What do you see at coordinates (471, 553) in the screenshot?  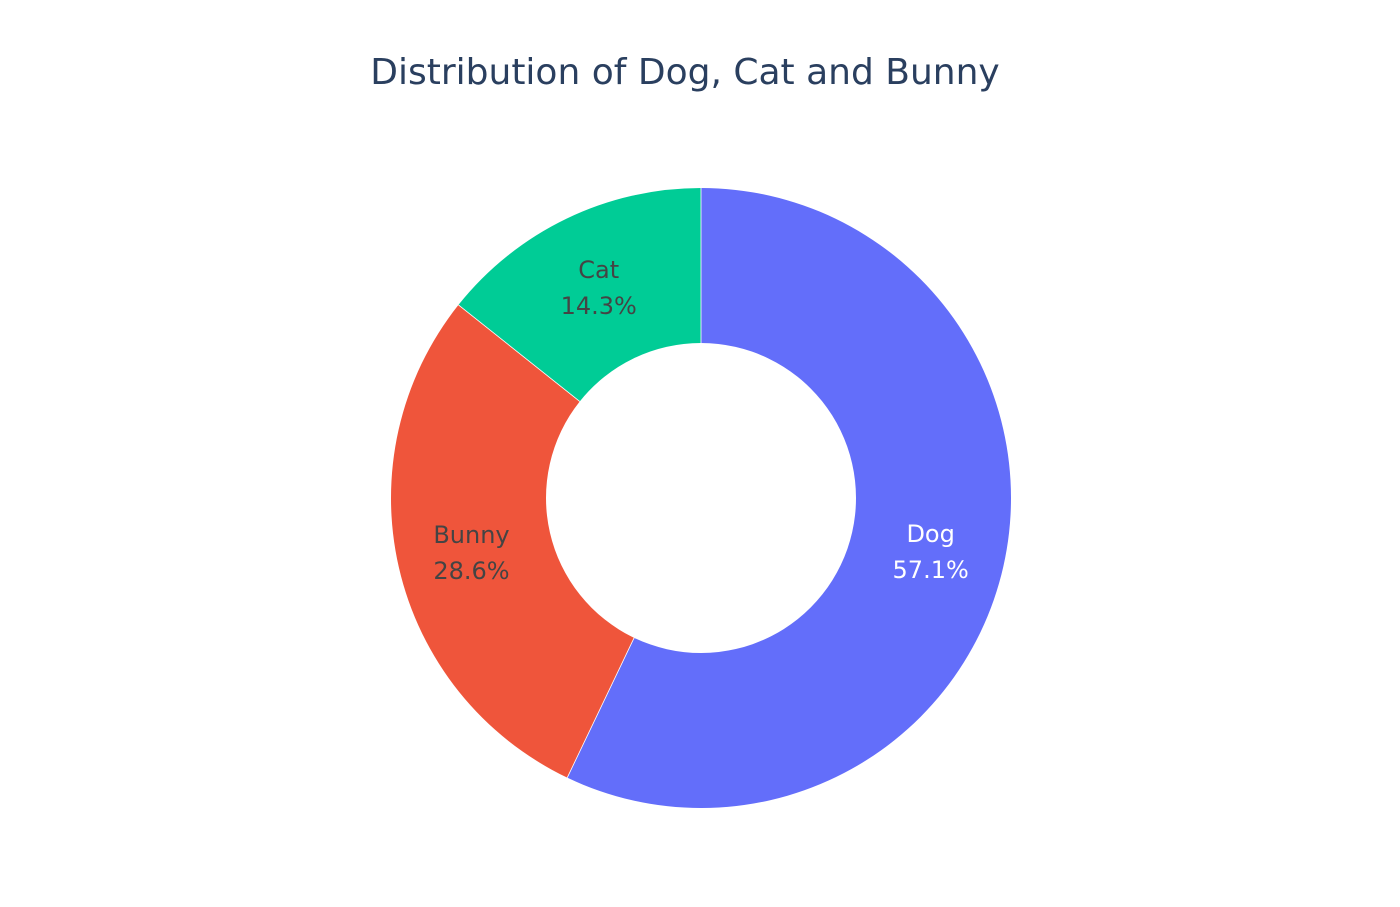 I see `slice-label-bunny: Bunny 28.6%` at bounding box center [471, 553].